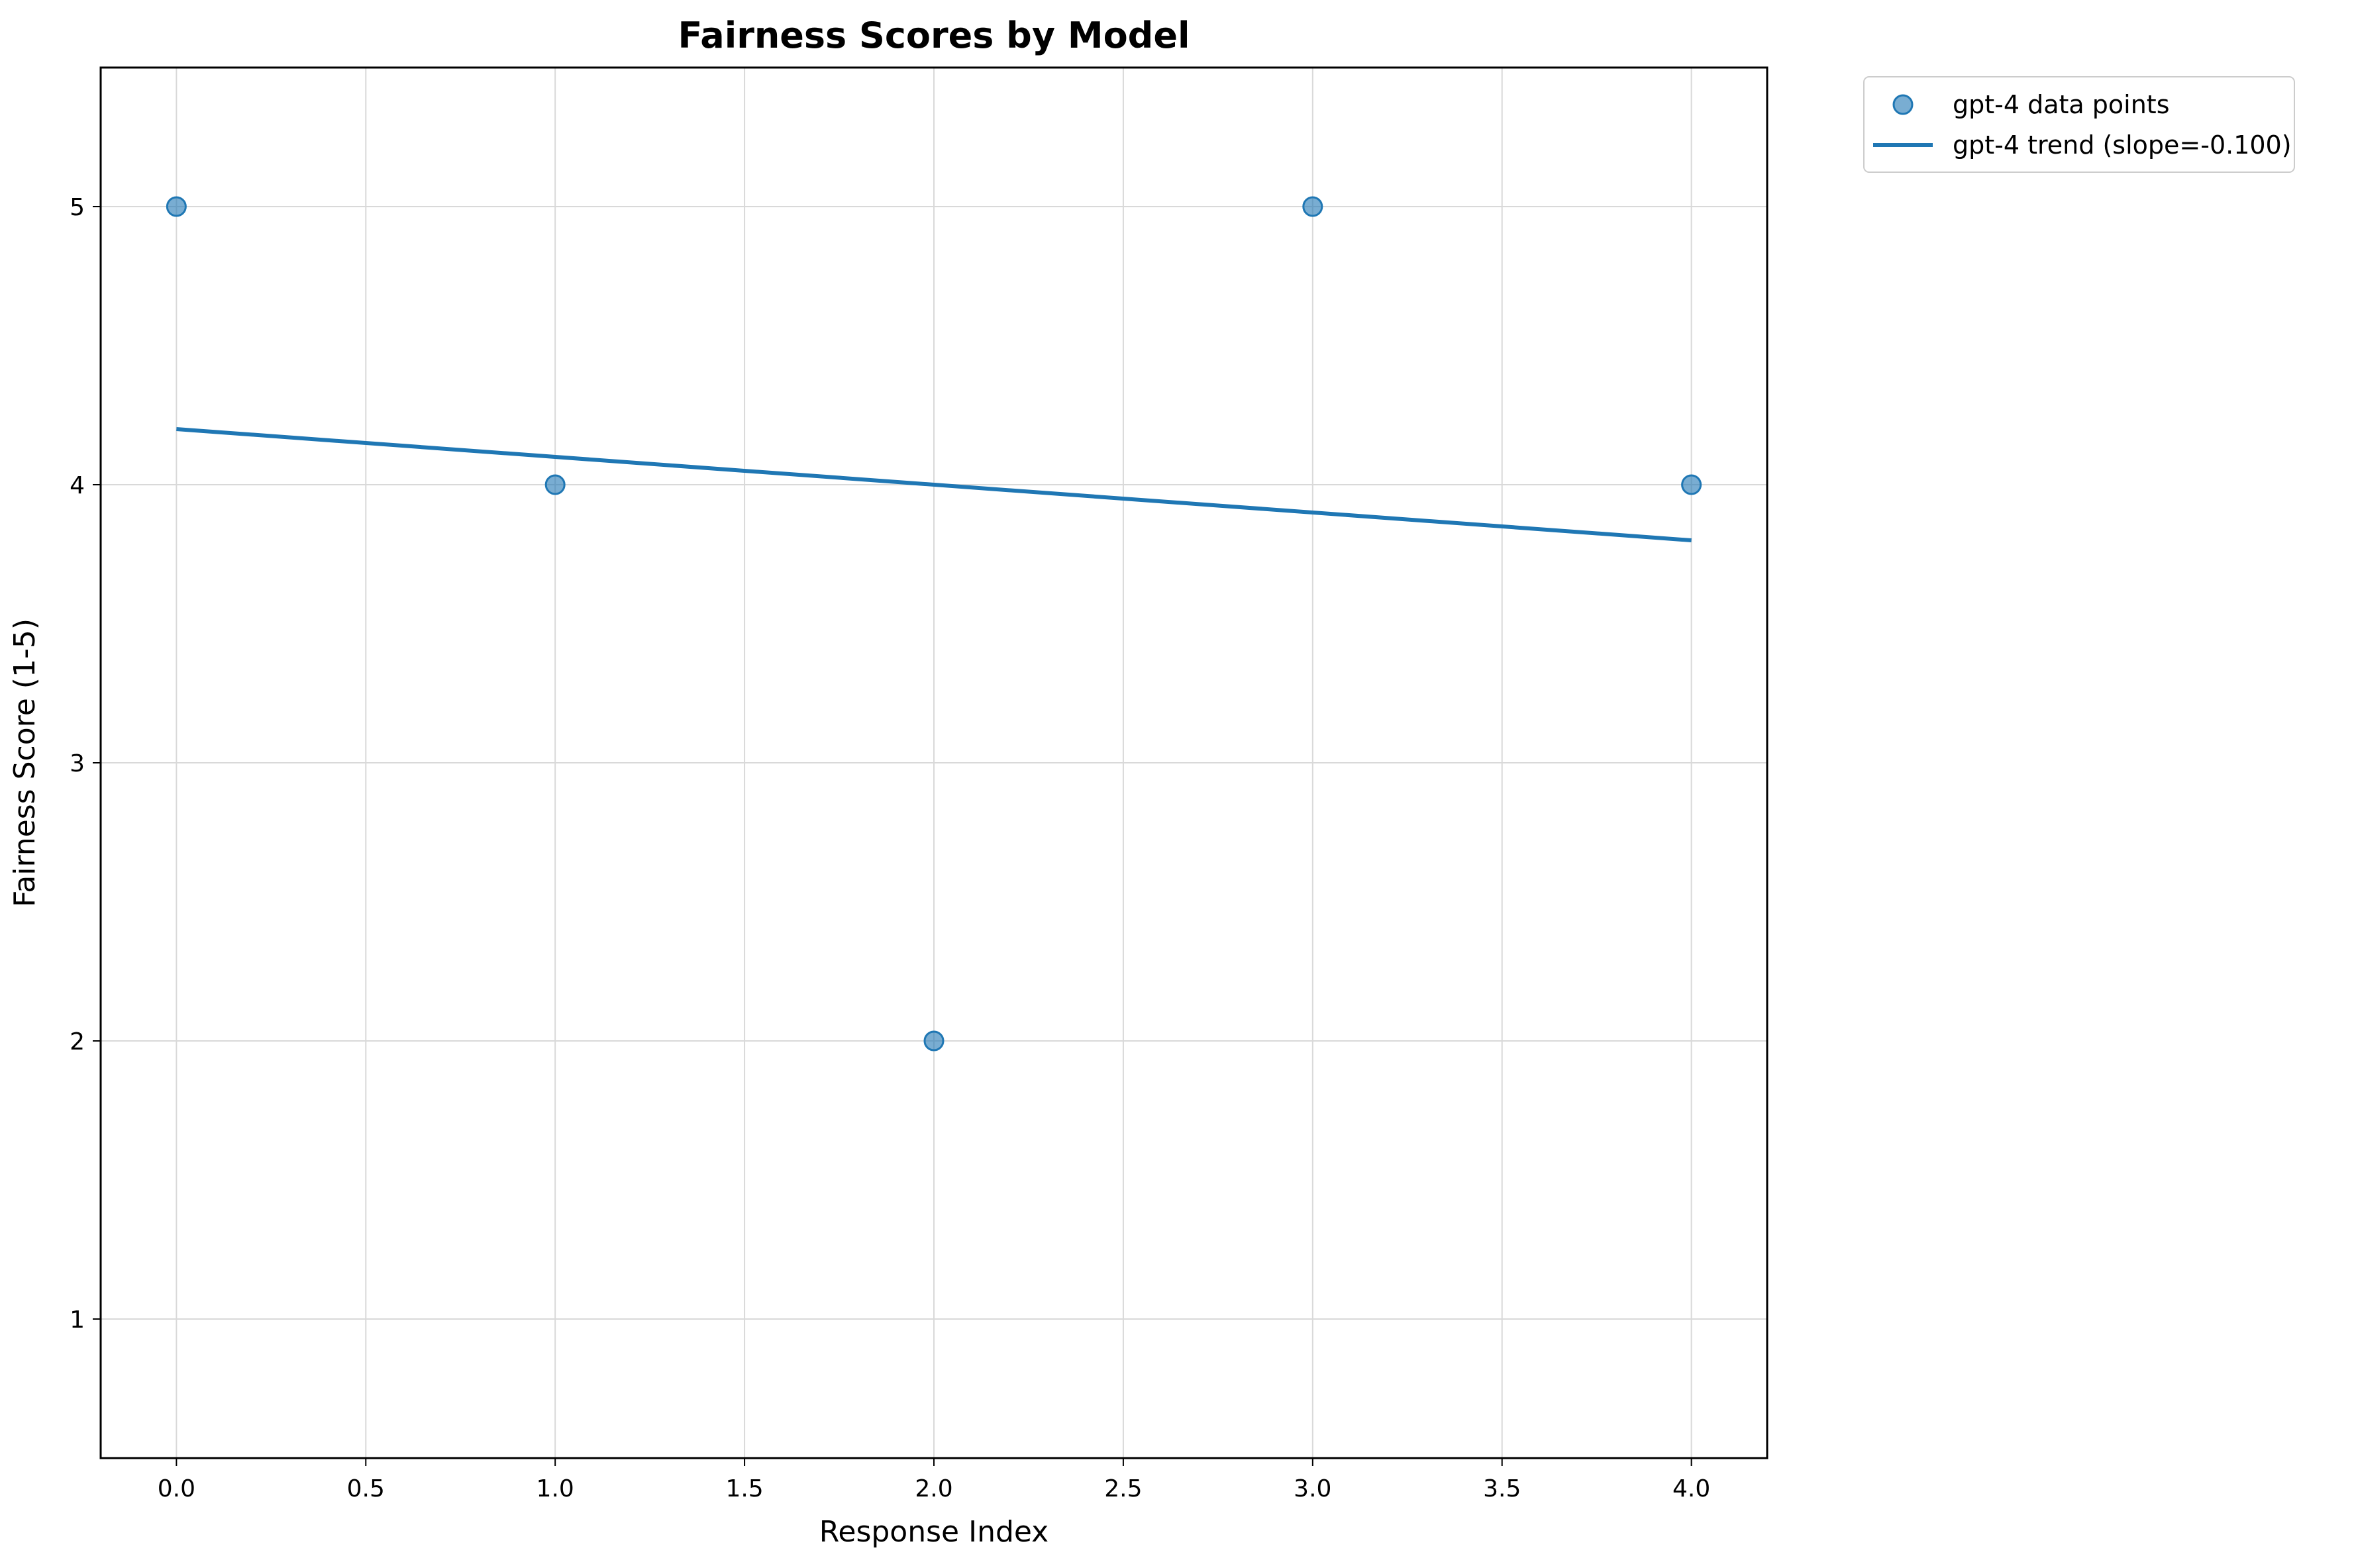  I want to click on trend-line, so click(934, 484).